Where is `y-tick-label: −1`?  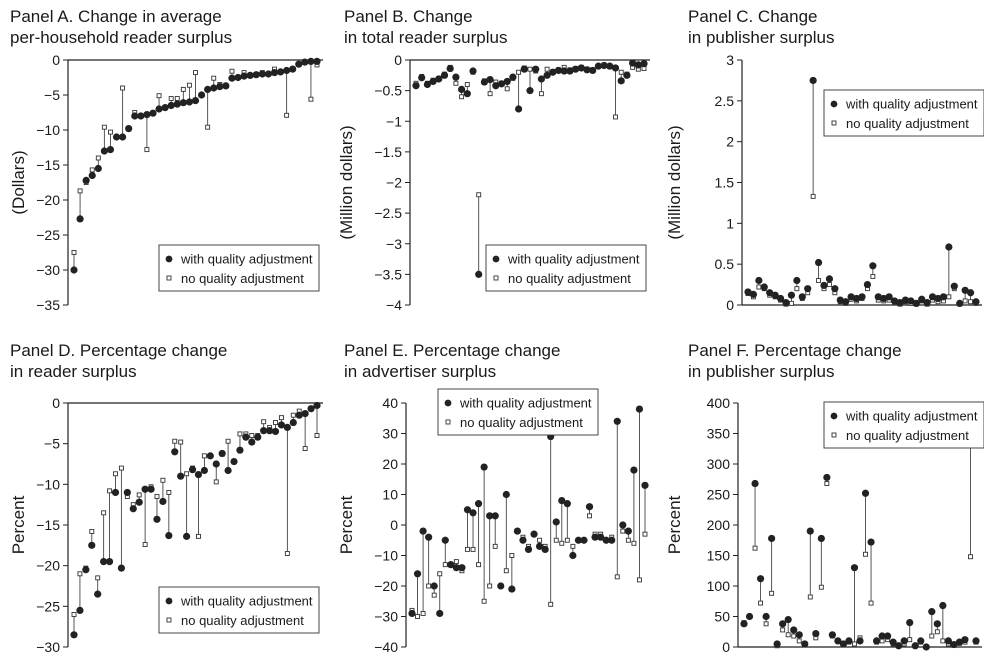 y-tick-label: −1 is located at coordinates (394, 121).